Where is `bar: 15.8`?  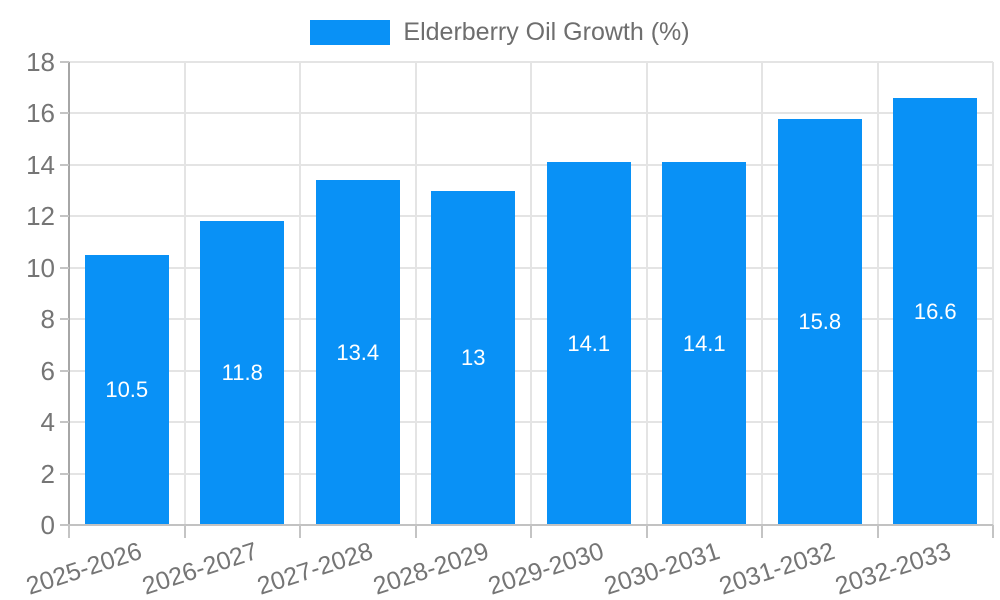 bar: 15.8 is located at coordinates (819, 321).